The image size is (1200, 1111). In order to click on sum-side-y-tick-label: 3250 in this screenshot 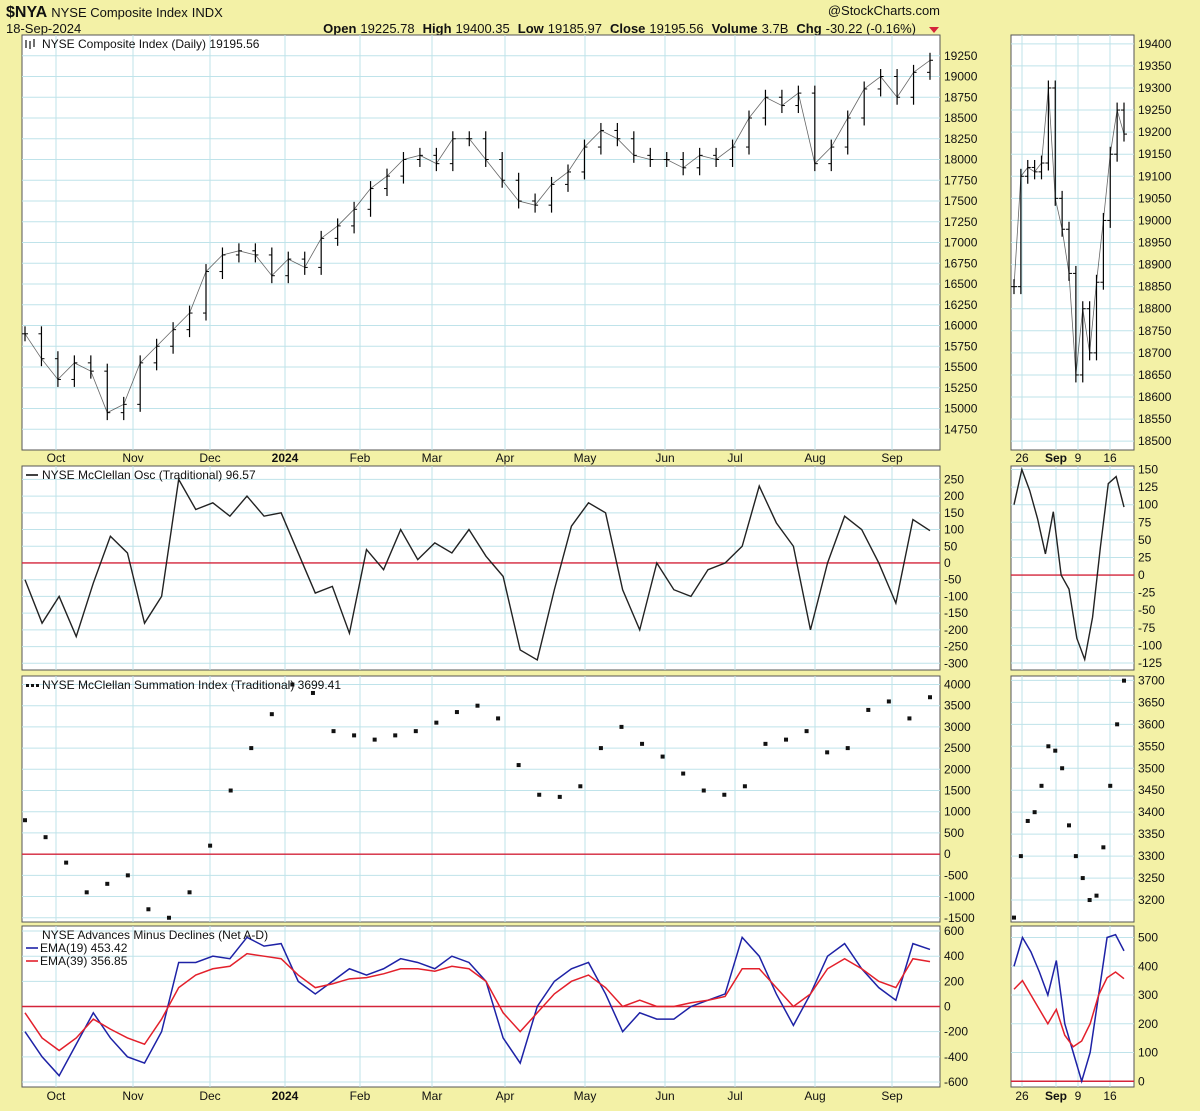, I will do `click(1151, 878)`.